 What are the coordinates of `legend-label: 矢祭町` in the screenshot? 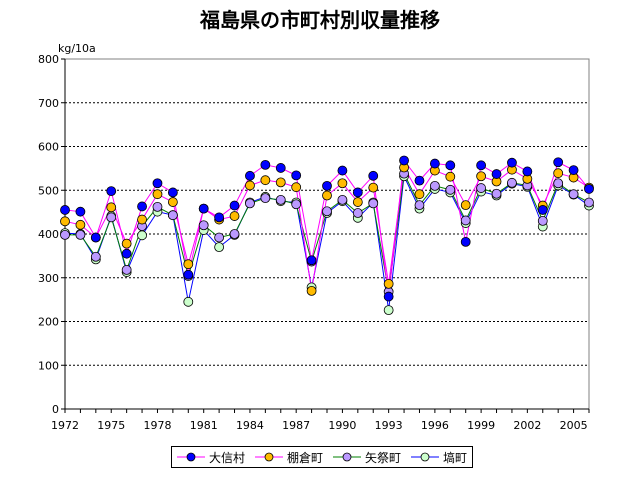 It's located at (382, 457).